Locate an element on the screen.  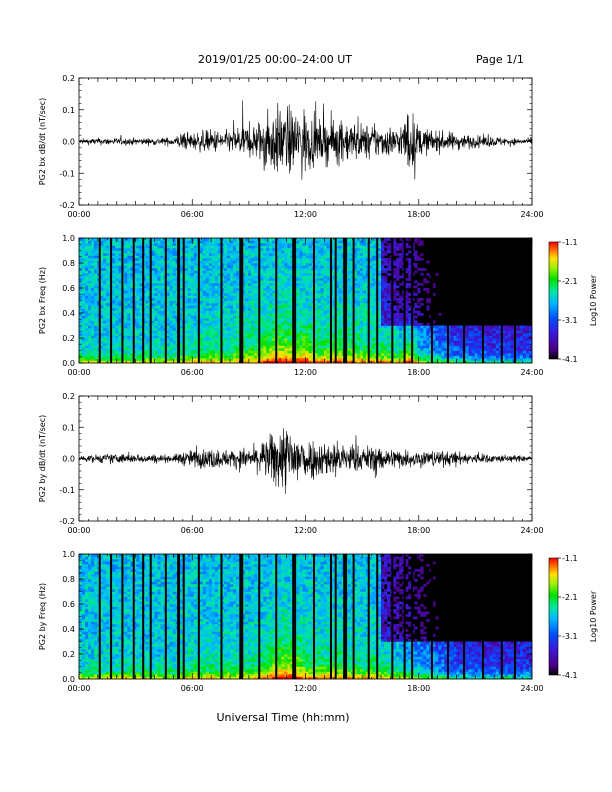
by-spectrogram-cells is located at coordinates (306, 617).